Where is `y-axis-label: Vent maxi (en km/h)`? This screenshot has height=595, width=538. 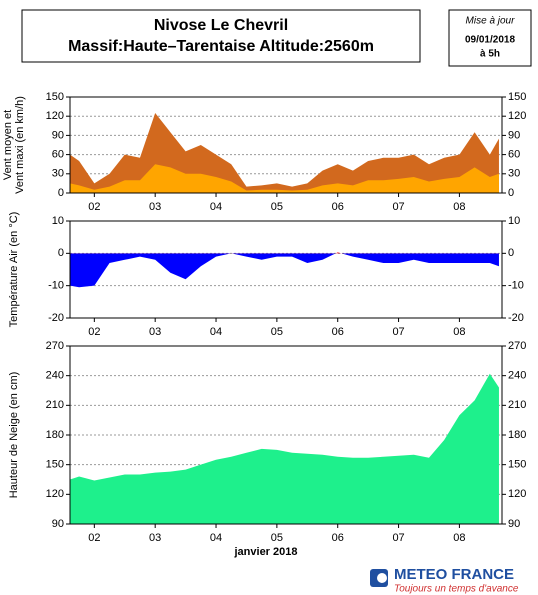 y-axis-label: Vent maxi (en km/h) is located at coordinates (20, 145).